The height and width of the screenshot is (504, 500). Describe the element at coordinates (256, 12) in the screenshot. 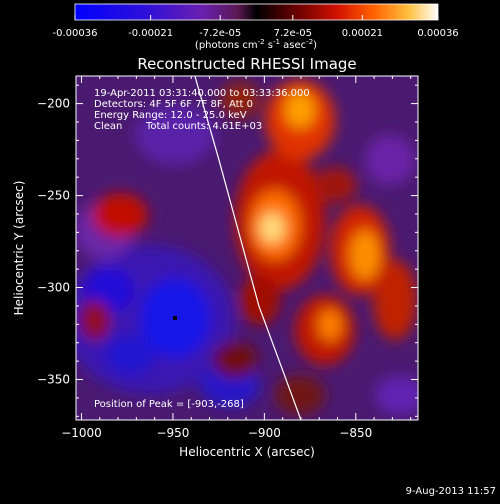

I see `colorbar-gradient` at that location.